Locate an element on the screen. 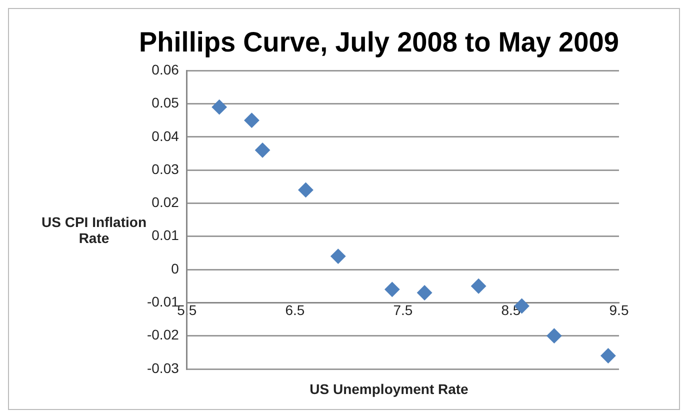 The height and width of the screenshot is (418, 686). x-tick-label: 5.5 is located at coordinates (187, 310).